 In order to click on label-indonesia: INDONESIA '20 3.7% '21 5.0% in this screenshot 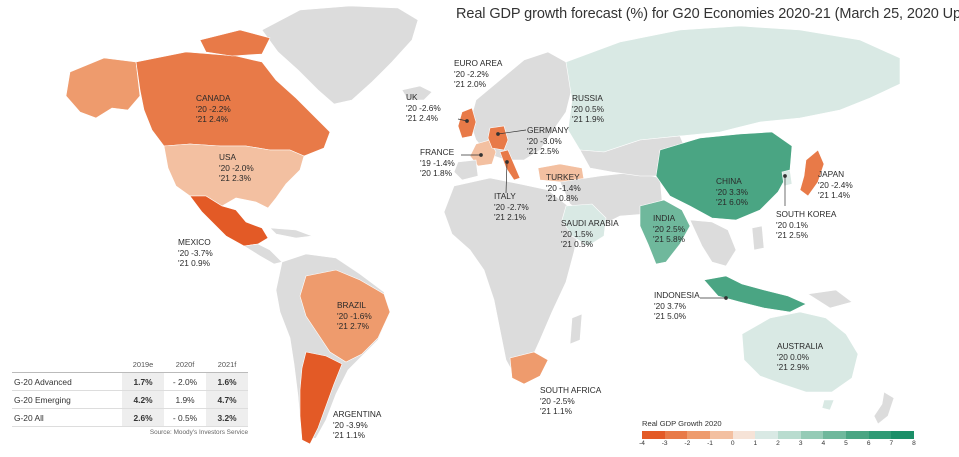, I will do `click(677, 306)`.